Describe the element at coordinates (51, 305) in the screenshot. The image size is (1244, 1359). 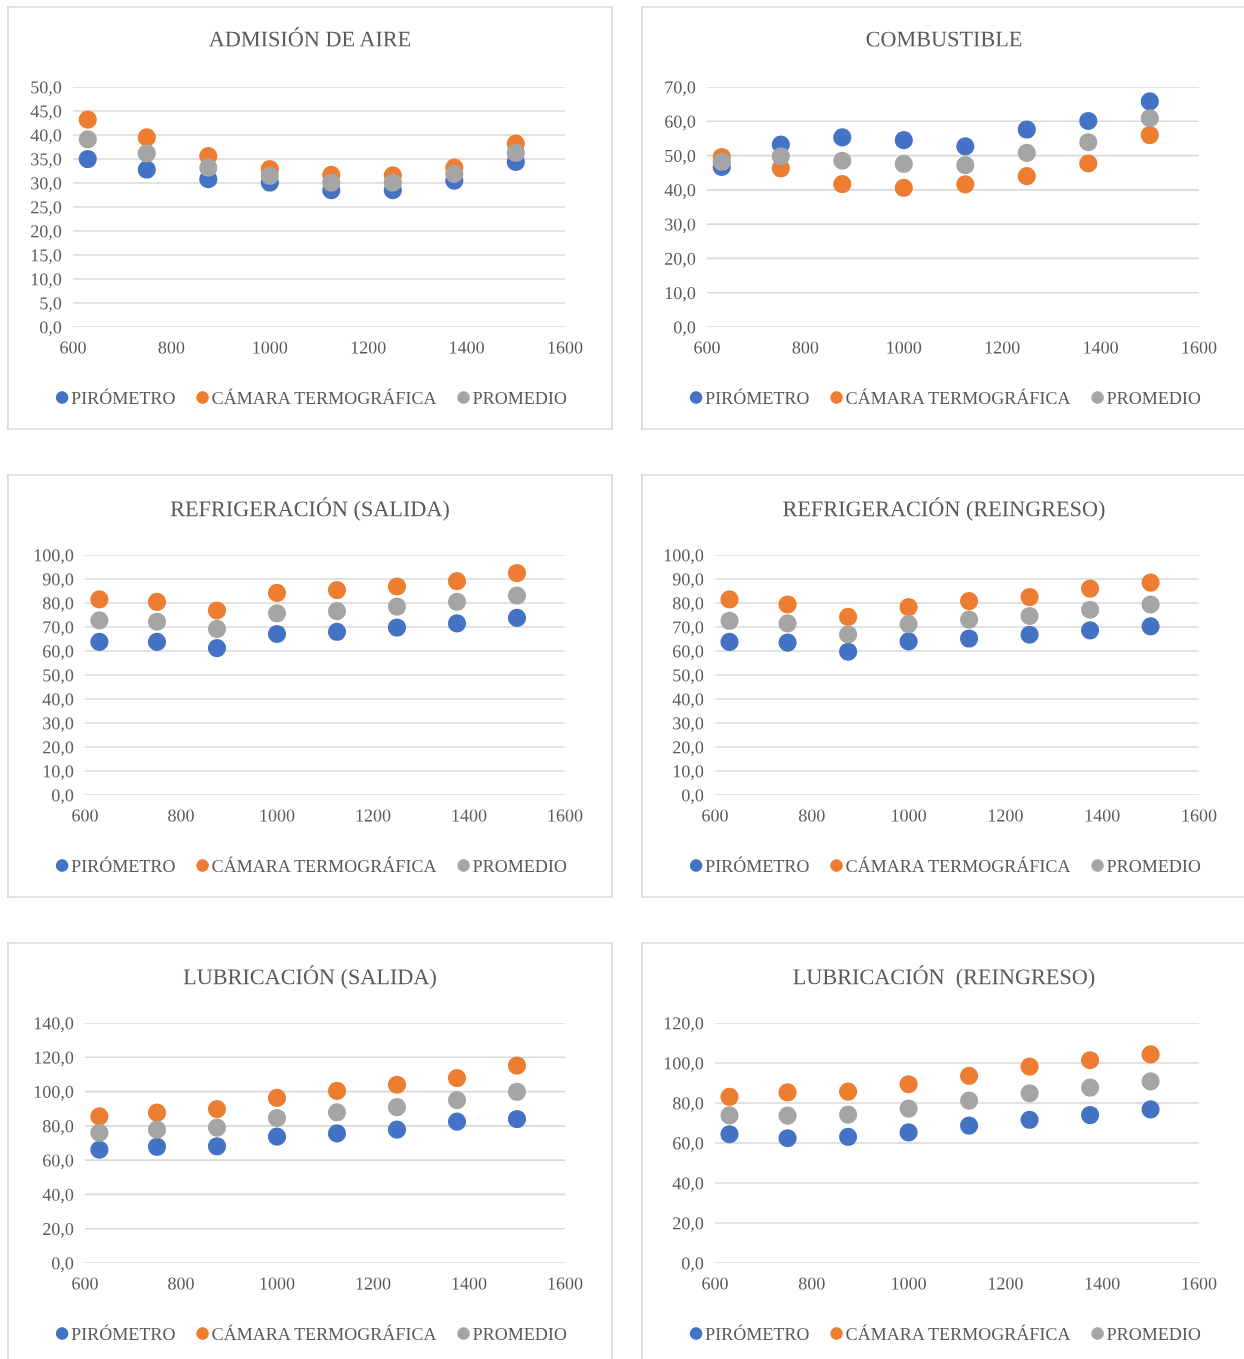
I see `y-tick-label: 5,0` at that location.